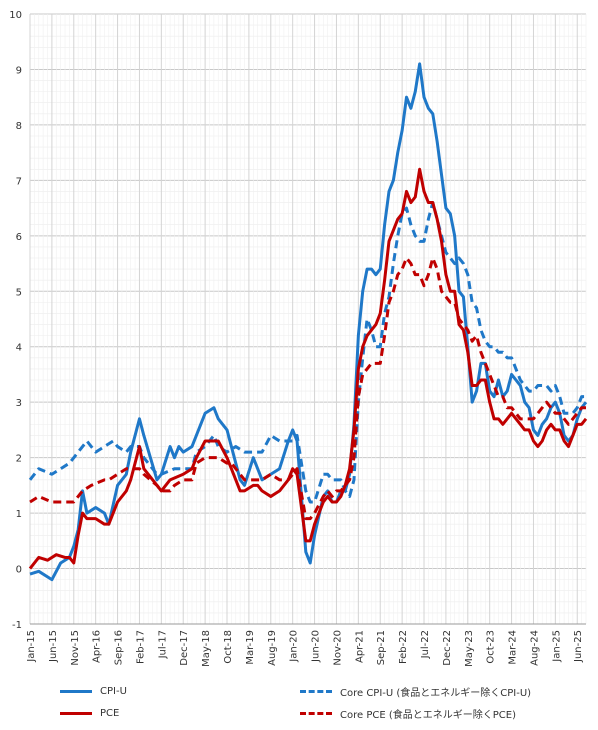 The height and width of the screenshot is (730, 598). What do you see at coordinates (428, 715) in the screenshot?
I see `legend-label-core-pce: Core PCE (食品とエネルギー除くPCE)` at bounding box center [428, 715].